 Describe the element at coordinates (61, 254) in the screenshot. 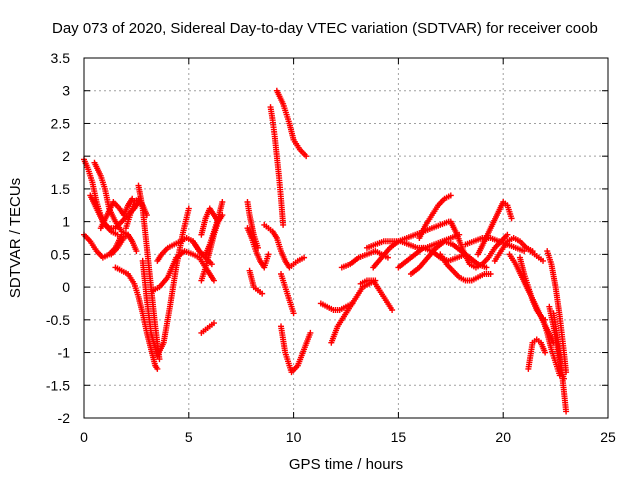

I see `y-tick-label: 0.5` at that location.